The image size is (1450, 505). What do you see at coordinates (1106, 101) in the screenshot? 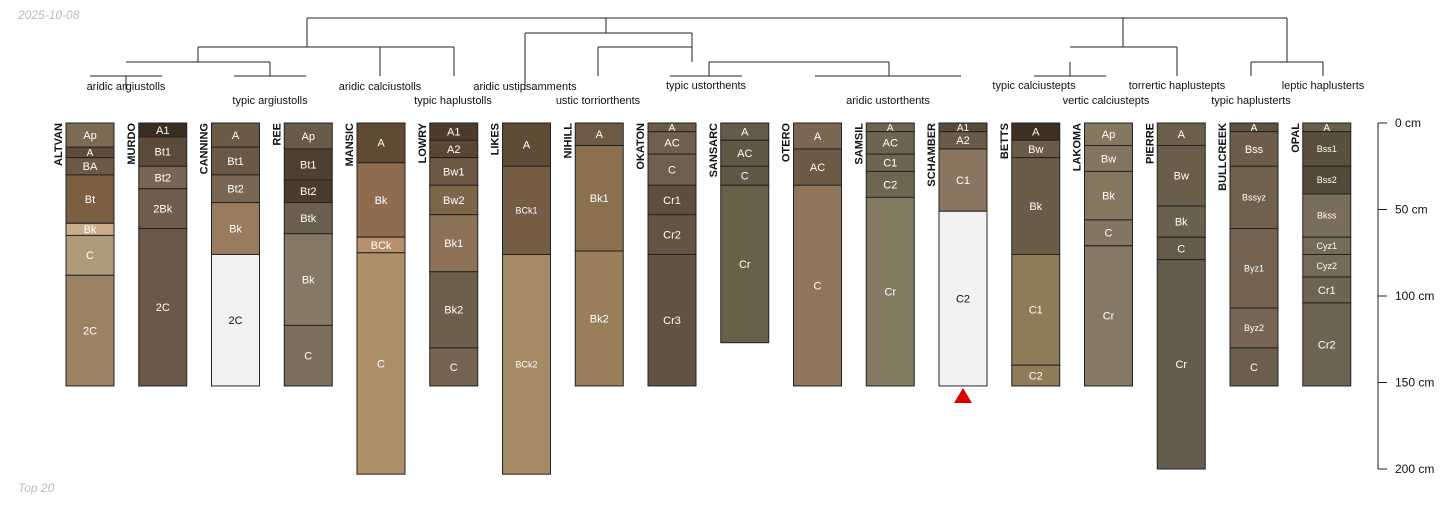
I see `taxonomy-label: vertic calciustepts` at bounding box center [1106, 101].